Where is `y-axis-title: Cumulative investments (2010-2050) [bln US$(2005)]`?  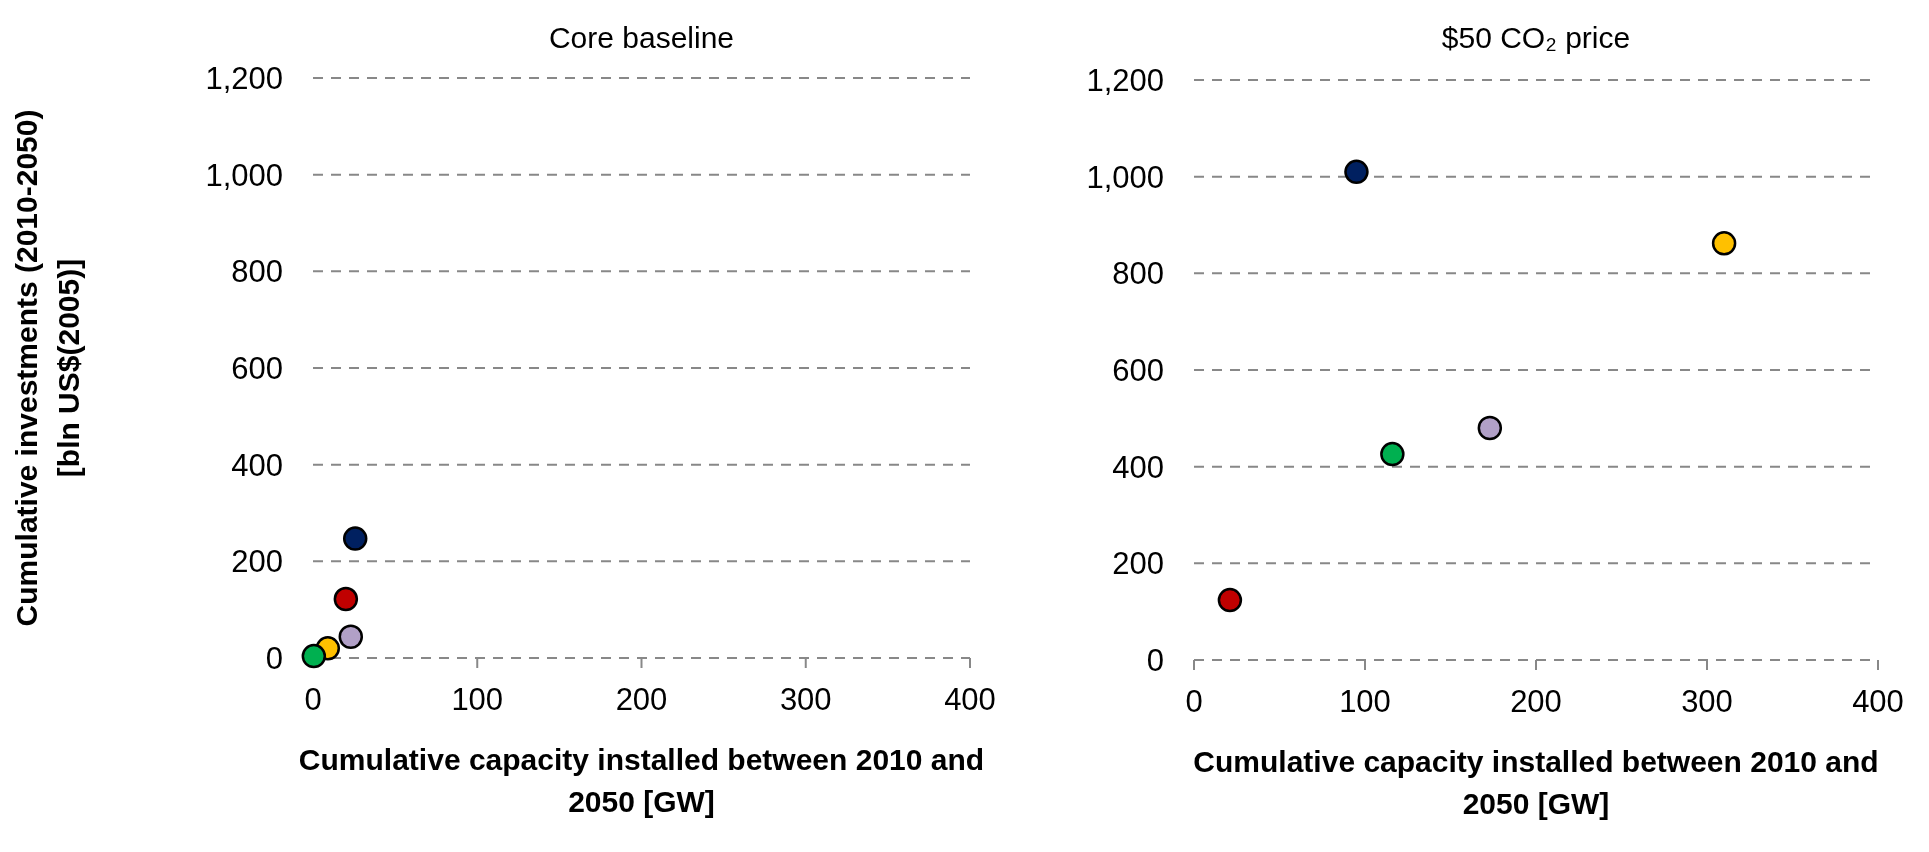 y-axis-title: Cumulative investments (2010-2050) [bln US$(2005)] is located at coordinates (47, 368).